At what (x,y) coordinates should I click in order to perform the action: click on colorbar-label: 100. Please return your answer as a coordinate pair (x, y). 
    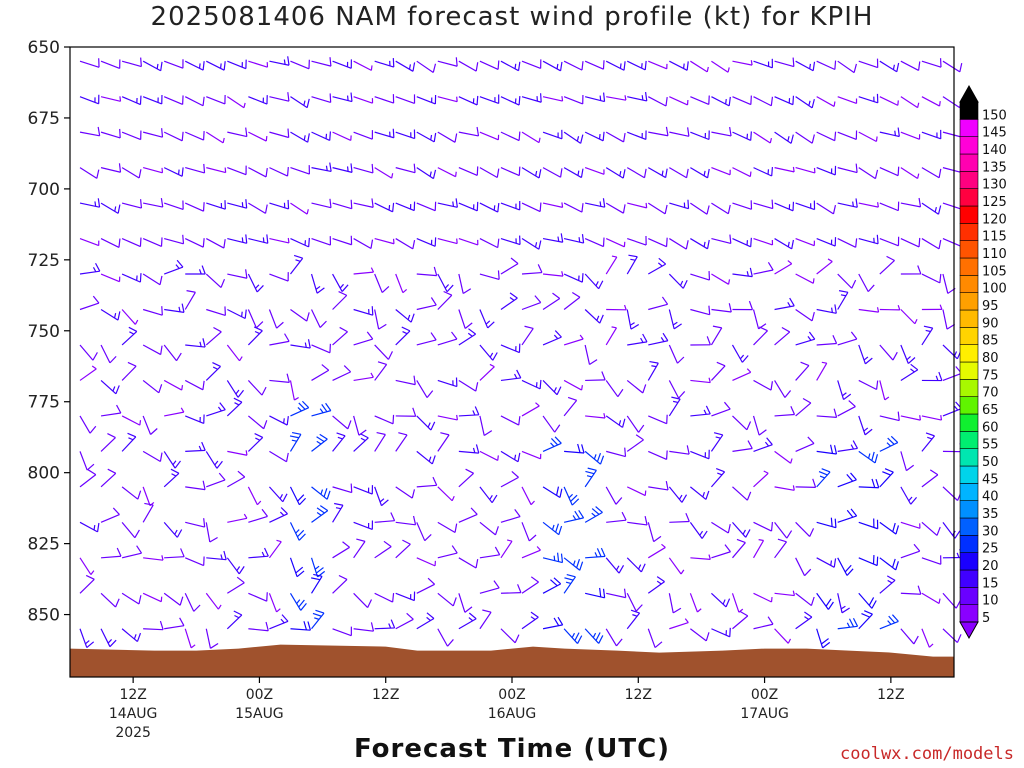
    Looking at the image, I should click on (994, 289).